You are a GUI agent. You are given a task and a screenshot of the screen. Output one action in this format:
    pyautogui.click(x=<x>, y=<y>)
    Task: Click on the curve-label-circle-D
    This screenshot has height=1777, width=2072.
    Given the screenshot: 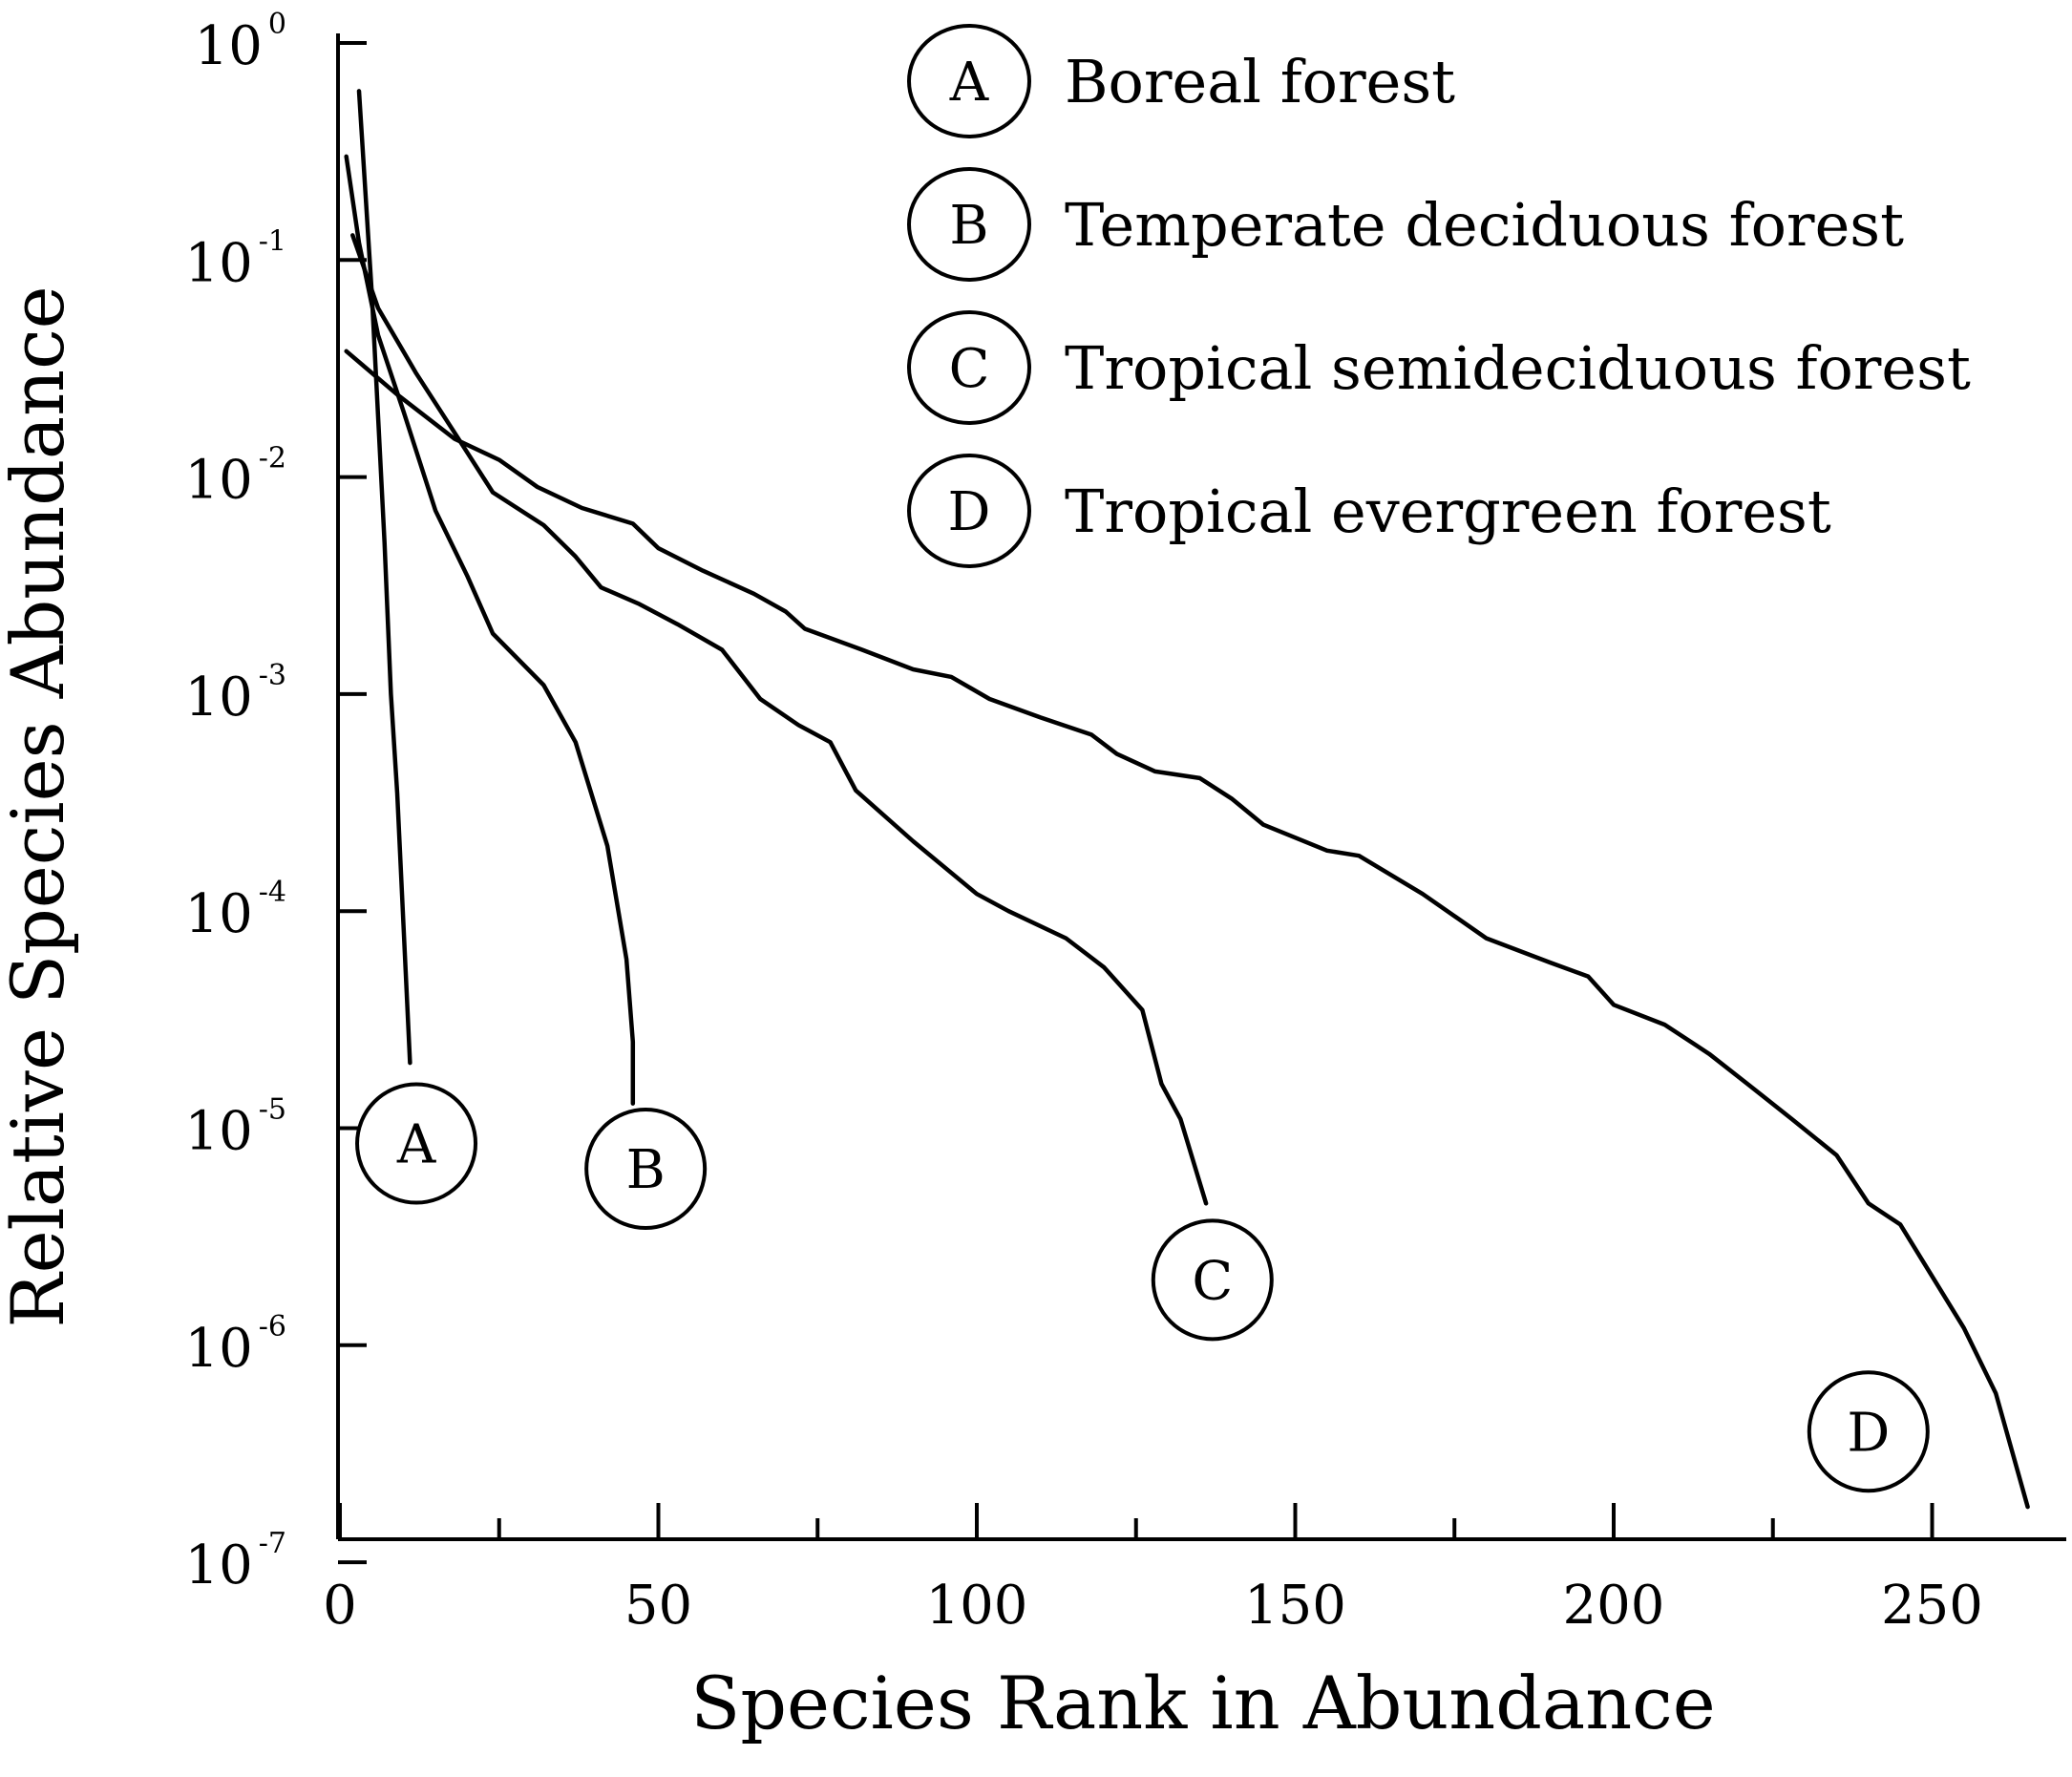 What is the action you would take?
    pyautogui.click(x=1869, y=1431)
    